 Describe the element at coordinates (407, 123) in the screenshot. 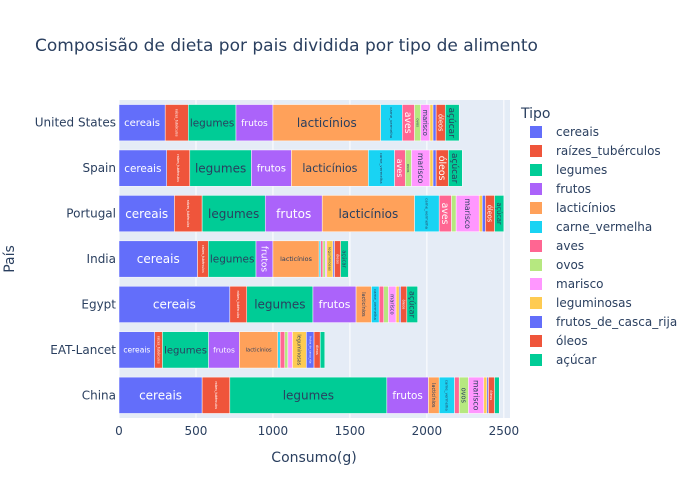

I see `bar-label: aves` at that location.